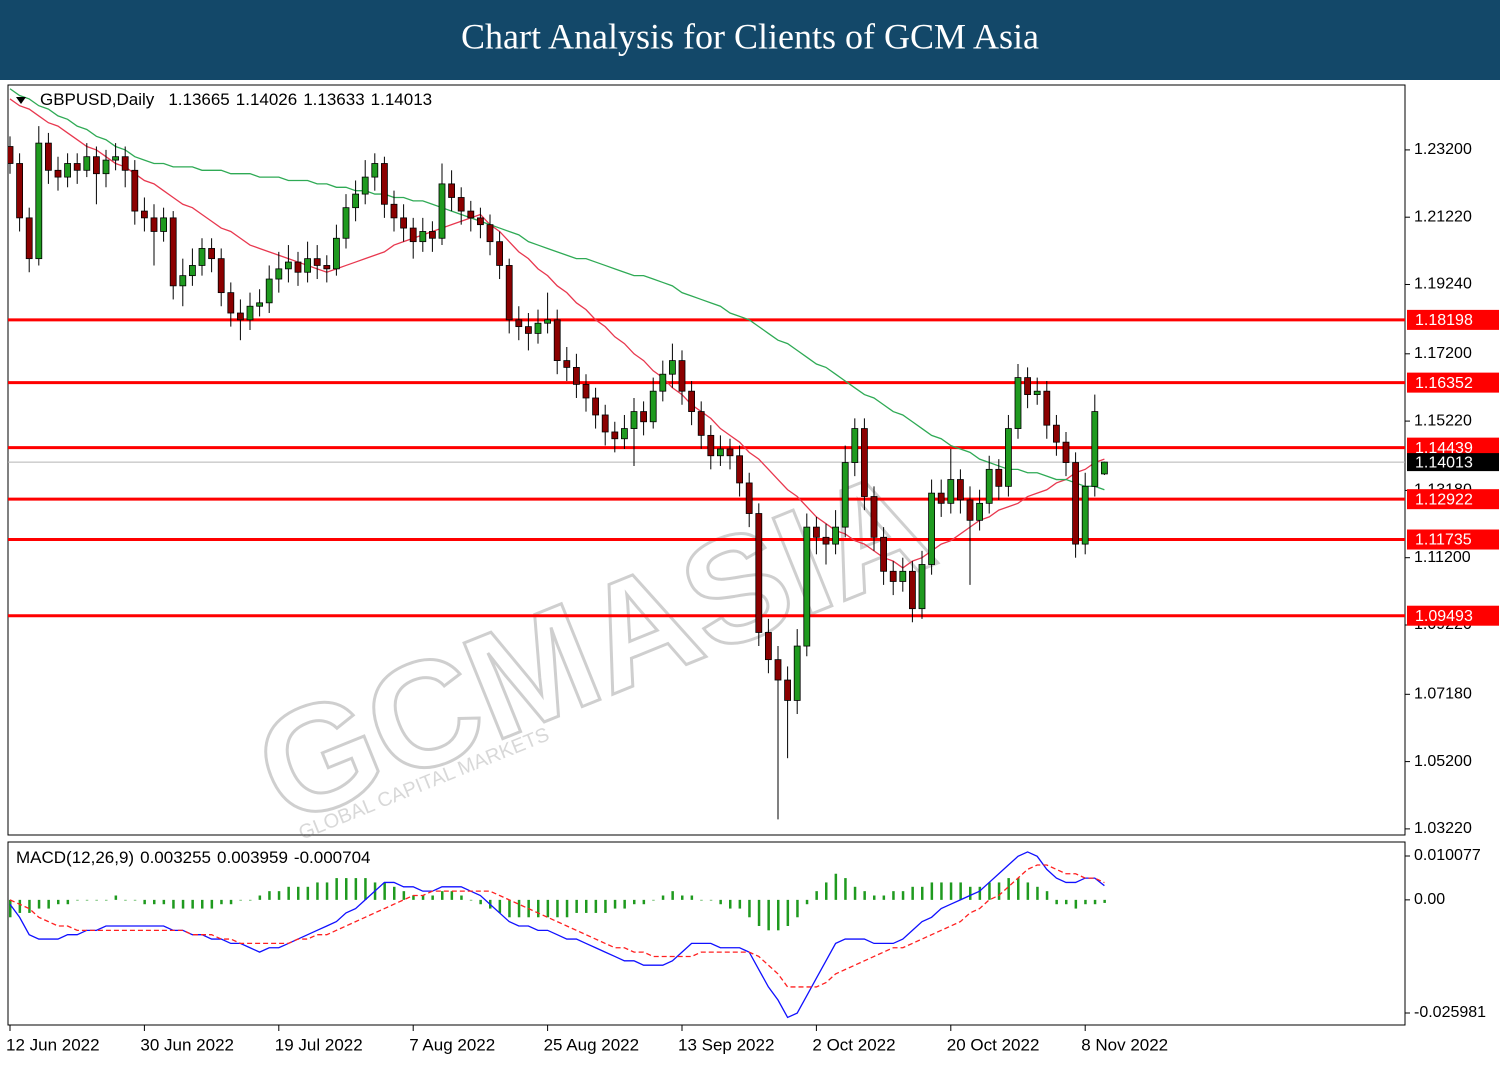 This screenshot has height=1076, width=1500. Describe the element at coordinates (175, 857) in the screenshot. I see `macd-value: 0.003255` at that location.